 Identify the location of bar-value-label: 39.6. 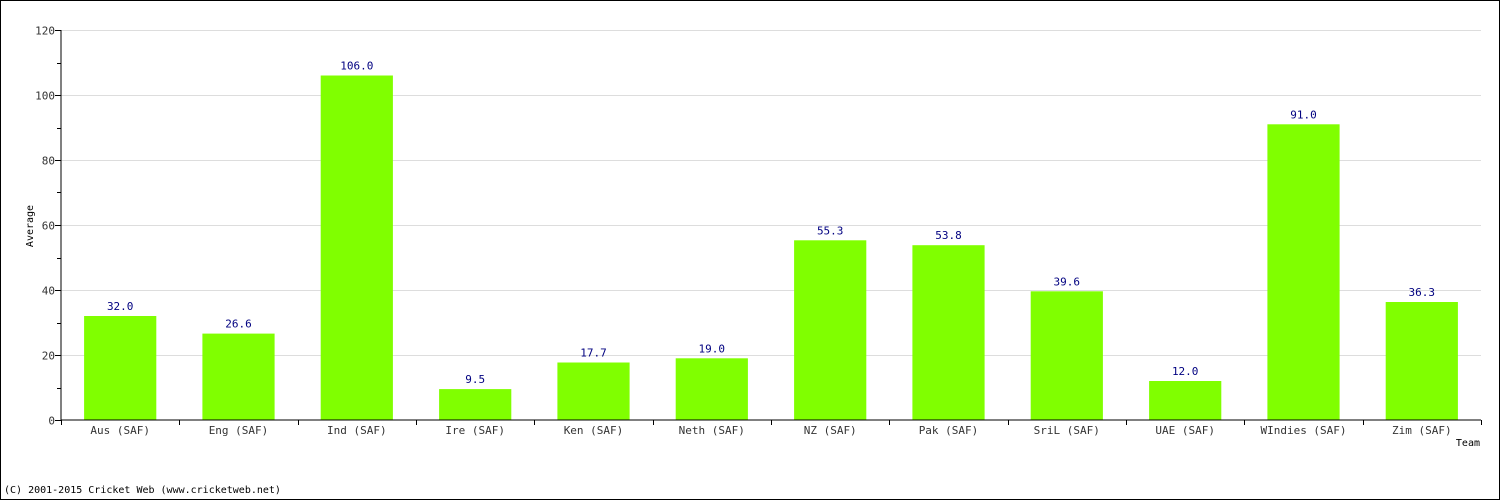
(1067, 281).